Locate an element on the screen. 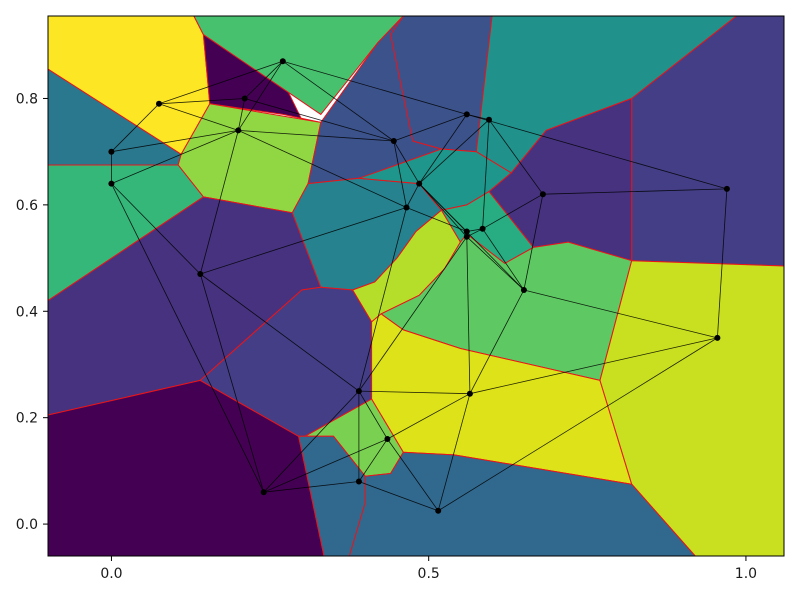 The width and height of the screenshot is (800, 600). x-tick-label-0: 0.0 is located at coordinates (111, 574).